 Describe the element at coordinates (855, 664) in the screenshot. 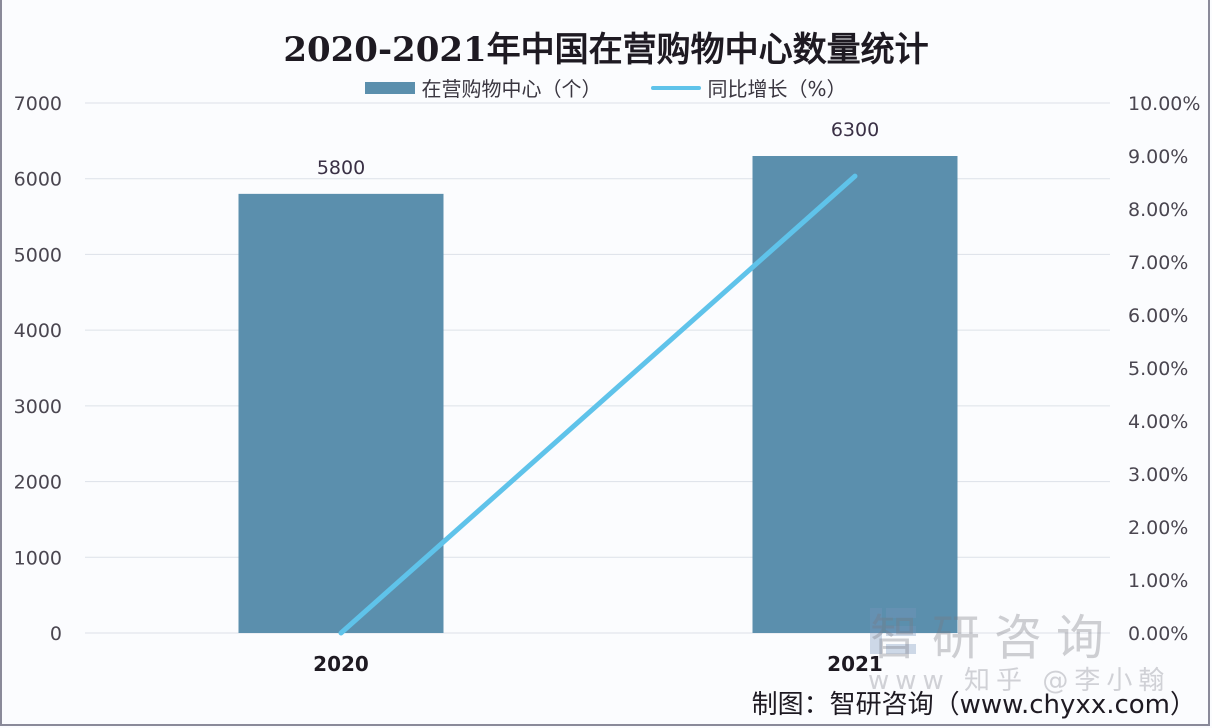

I see `x-tick-2021: 2021` at that location.